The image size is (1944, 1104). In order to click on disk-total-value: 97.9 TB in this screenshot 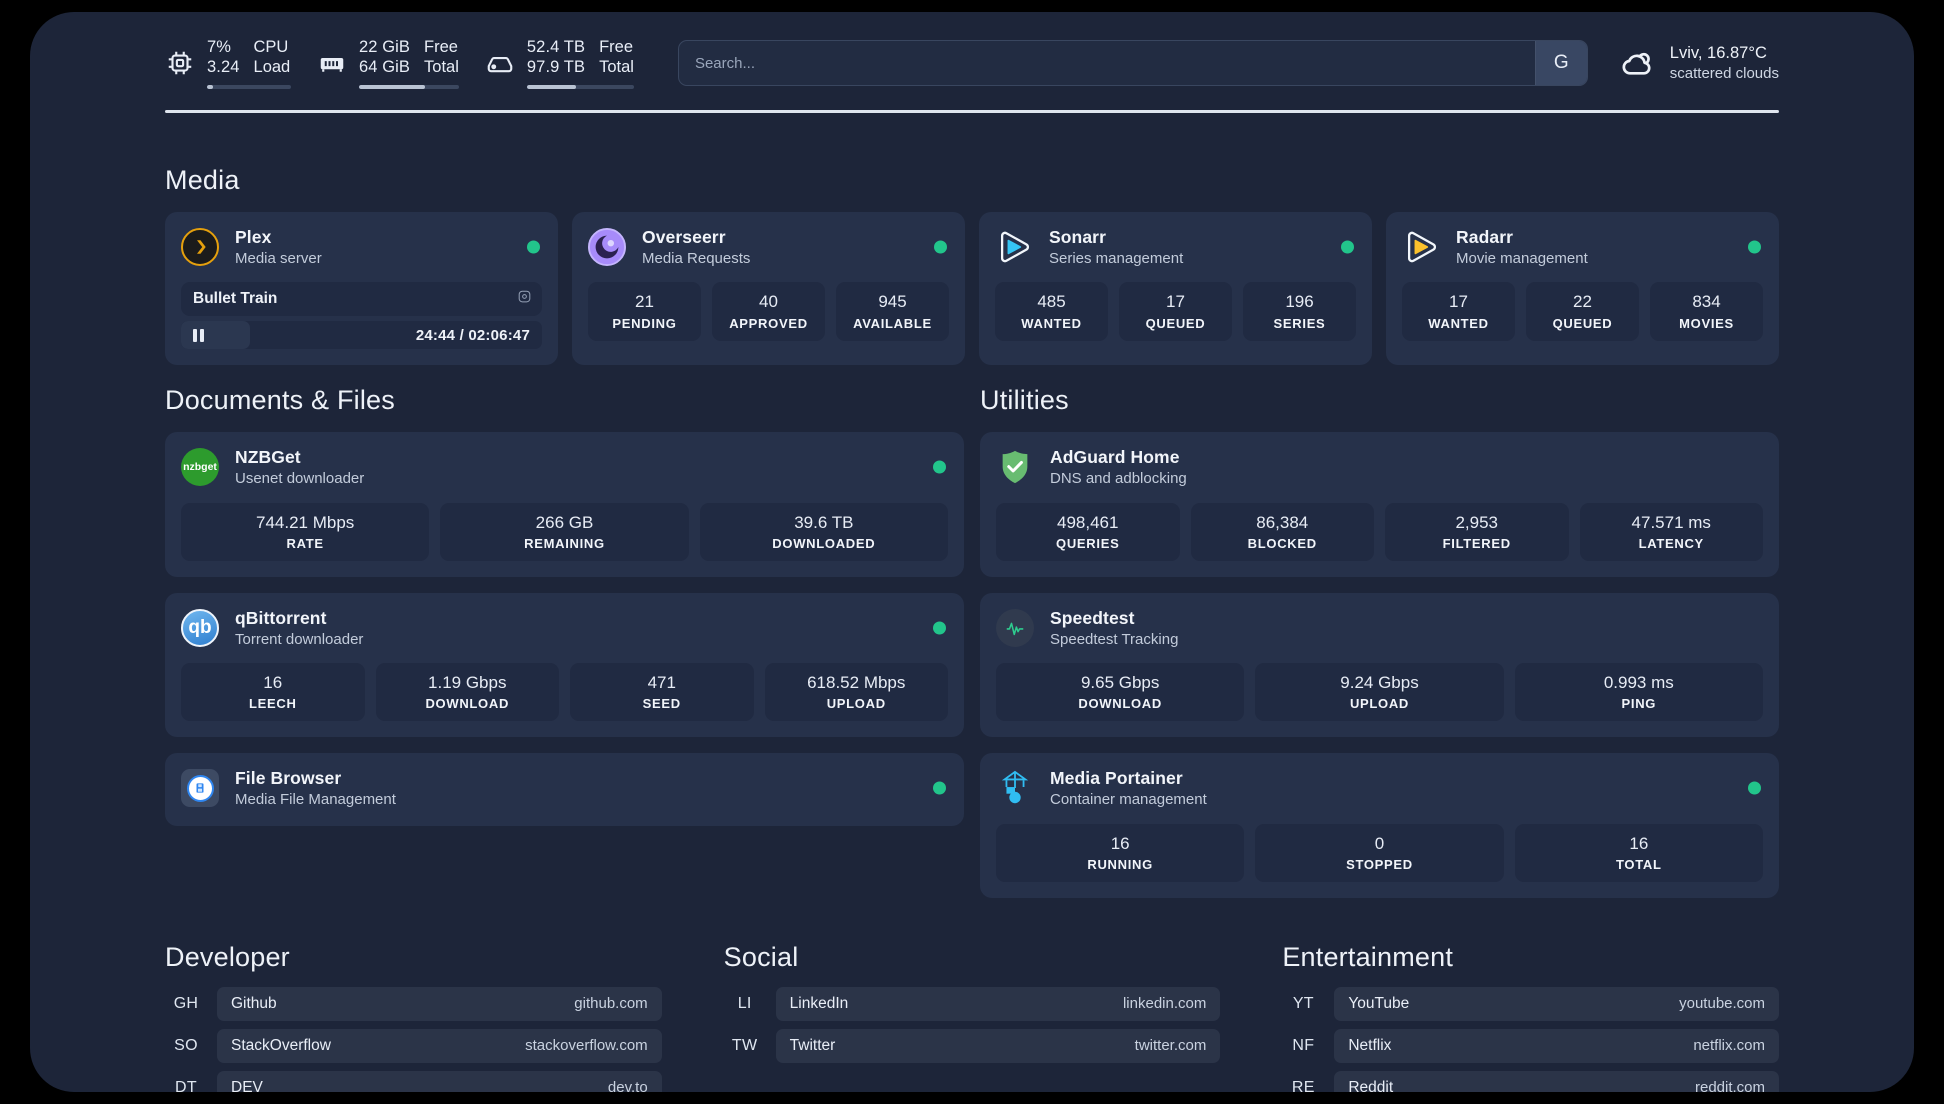, I will do `click(556, 67)`.